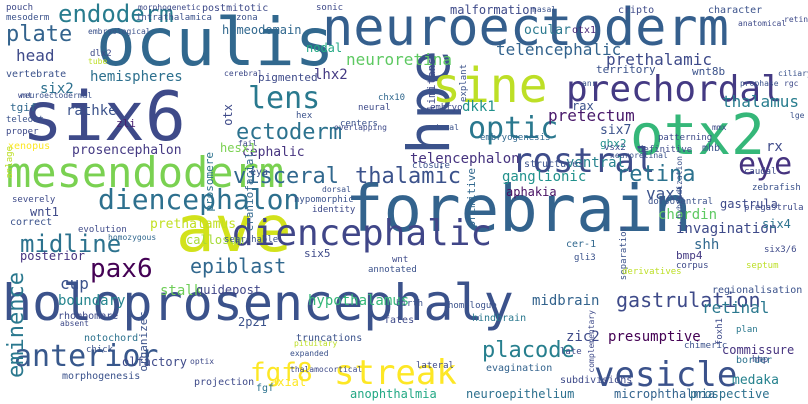  What do you see at coordinates (758, 350) in the screenshot?
I see `cloud-word: commissure` at bounding box center [758, 350].